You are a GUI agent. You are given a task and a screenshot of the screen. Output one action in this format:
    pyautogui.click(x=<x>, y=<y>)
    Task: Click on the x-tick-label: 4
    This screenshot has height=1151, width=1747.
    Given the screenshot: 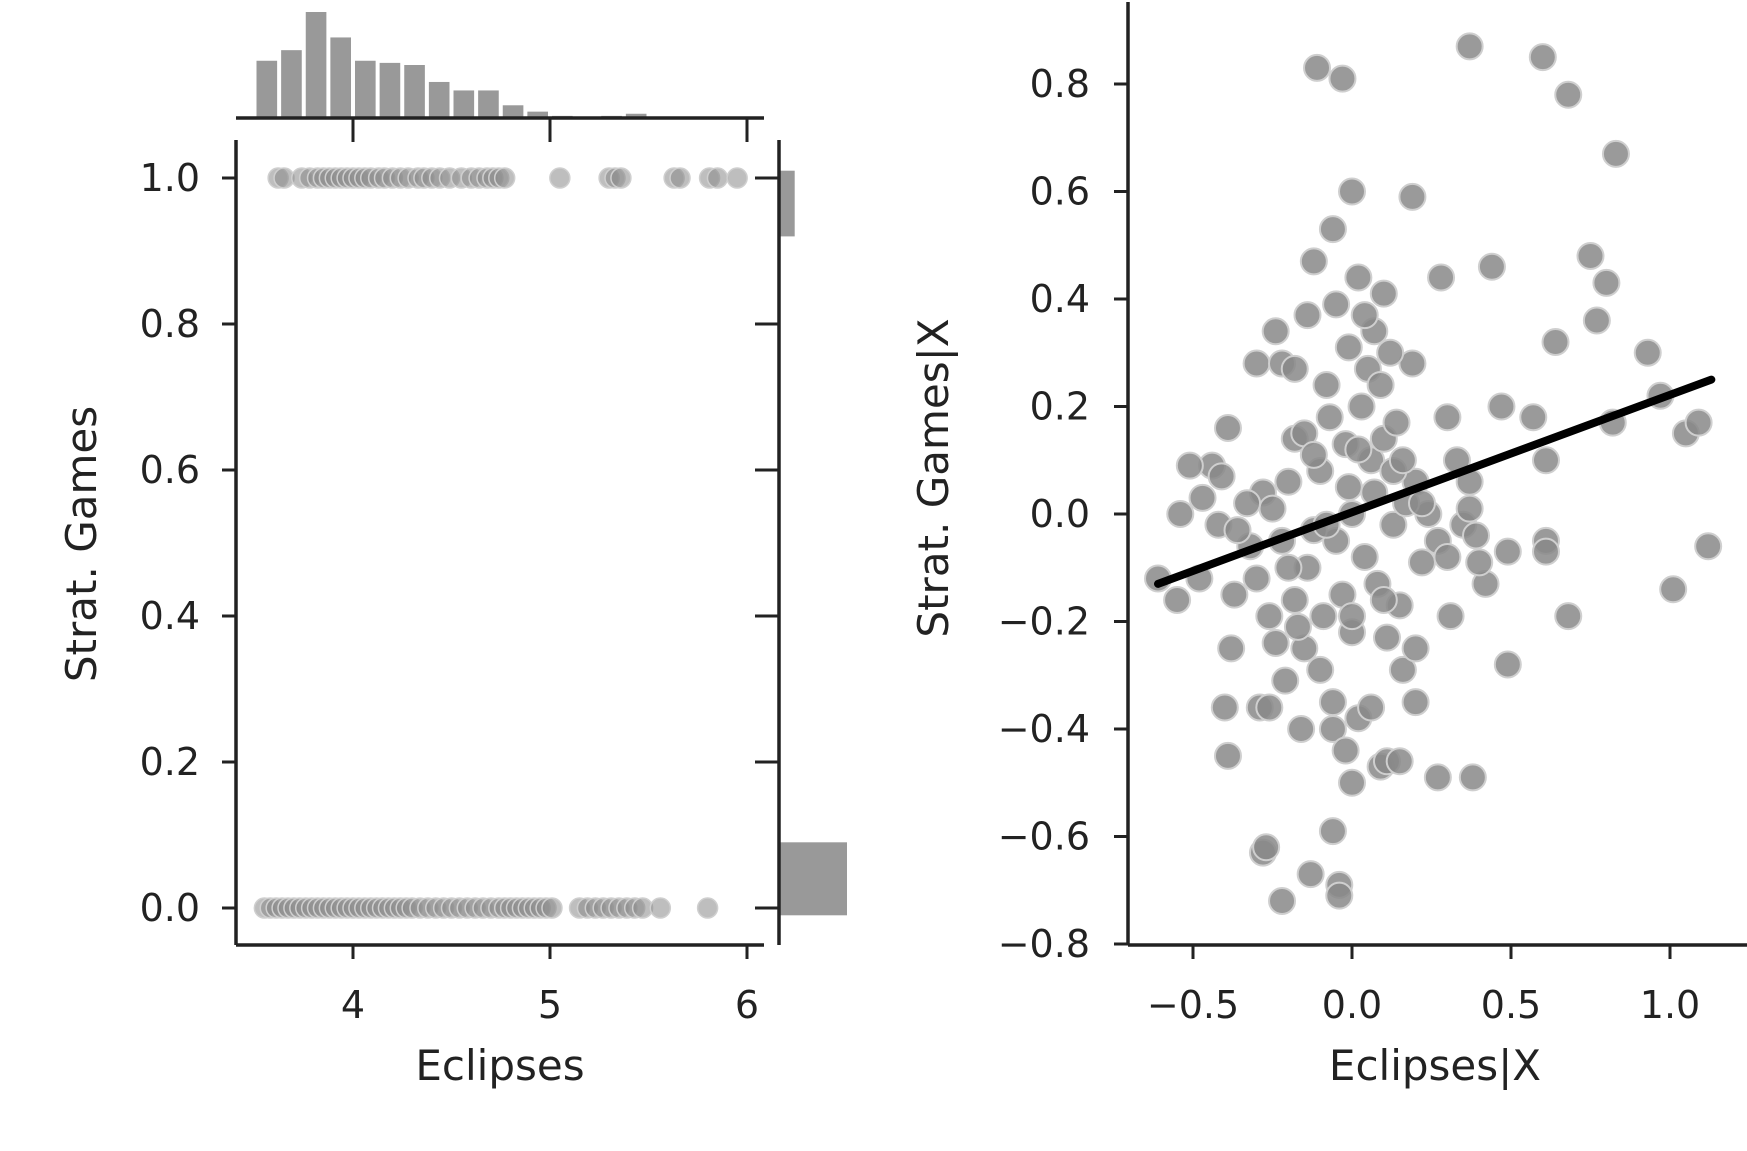 What is the action you would take?
    pyautogui.click(x=353, y=1005)
    